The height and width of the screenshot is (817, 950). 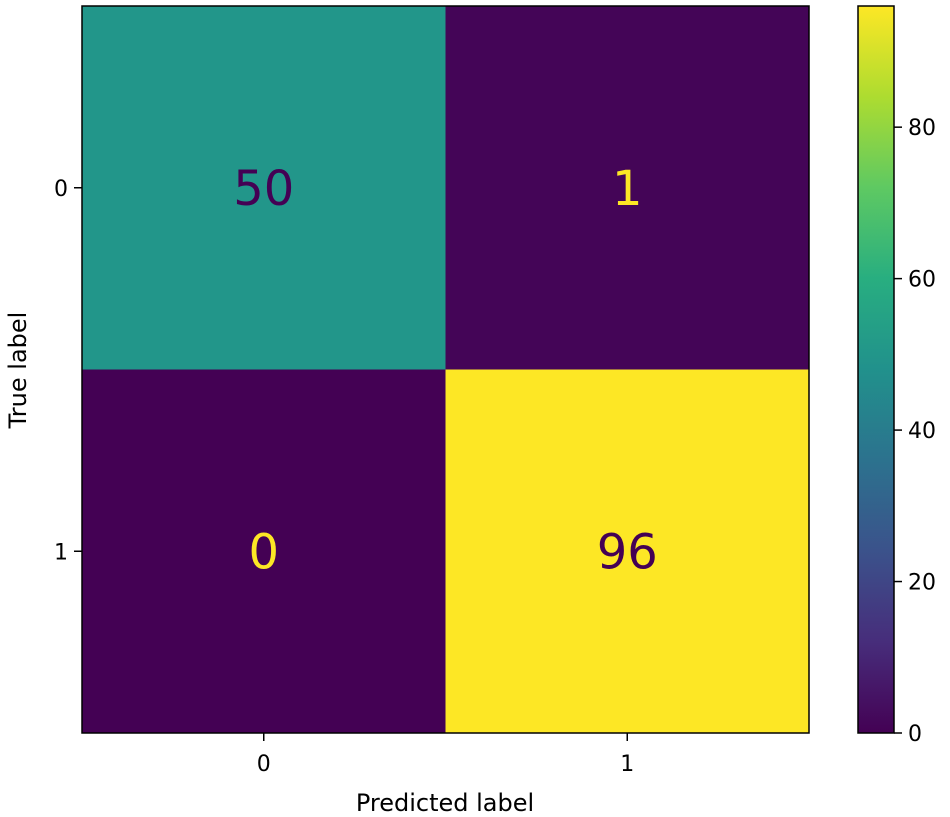 What do you see at coordinates (264, 764) in the screenshot?
I see `x-tick-label: 0` at bounding box center [264, 764].